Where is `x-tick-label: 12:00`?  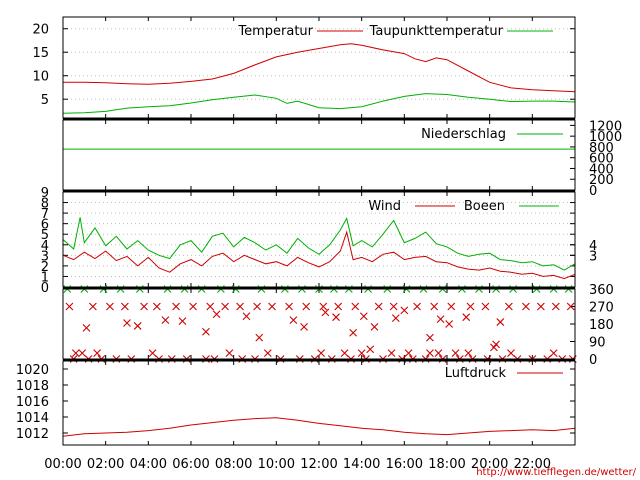
x-tick-label: 12:00 is located at coordinates (318, 464).